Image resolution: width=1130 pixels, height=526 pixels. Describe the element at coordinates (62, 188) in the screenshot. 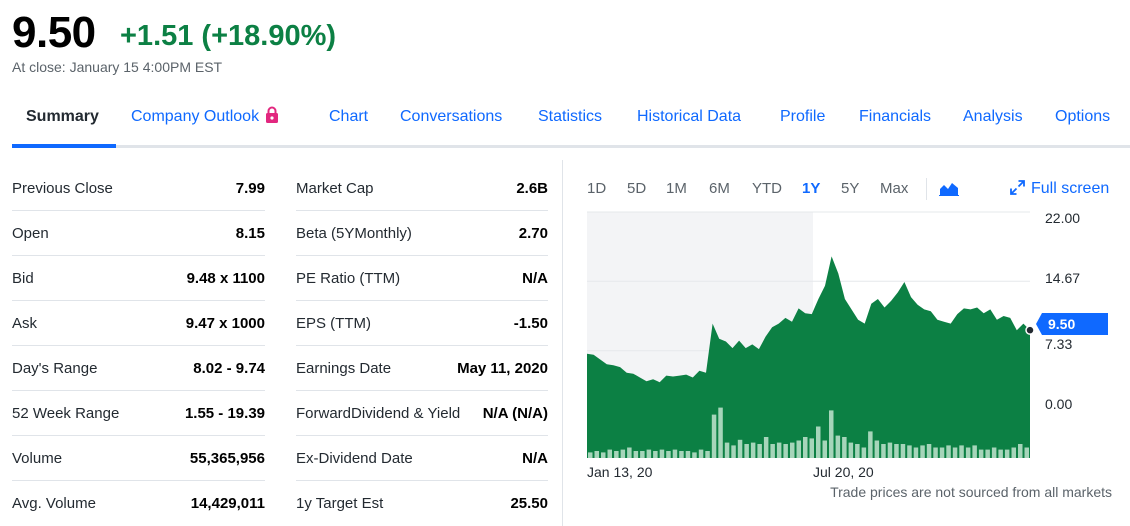

I see `stat-label: Previous Close` at that location.